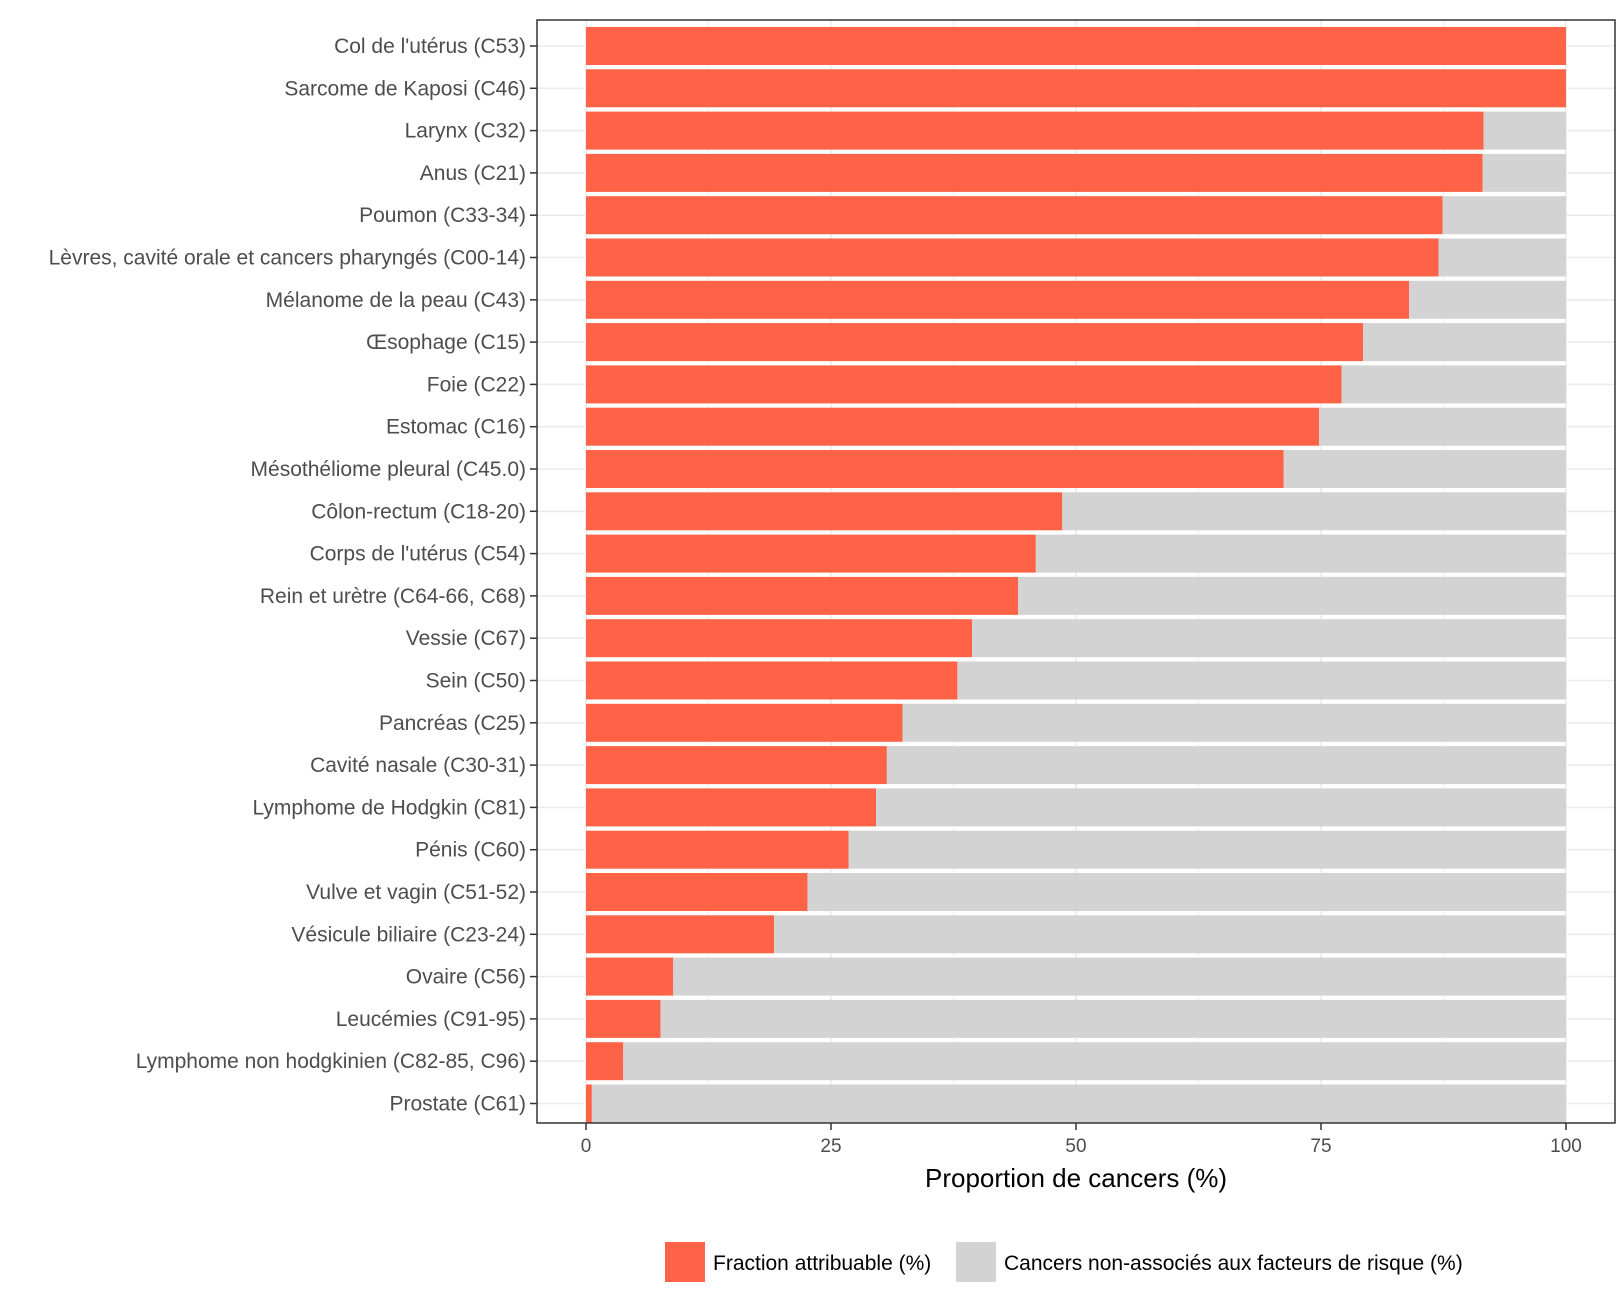 Image resolution: width=1624 pixels, height=1293 pixels. Describe the element at coordinates (431, 1019) in the screenshot. I see `y-tick-label: Leucémies (C91-95)` at that location.